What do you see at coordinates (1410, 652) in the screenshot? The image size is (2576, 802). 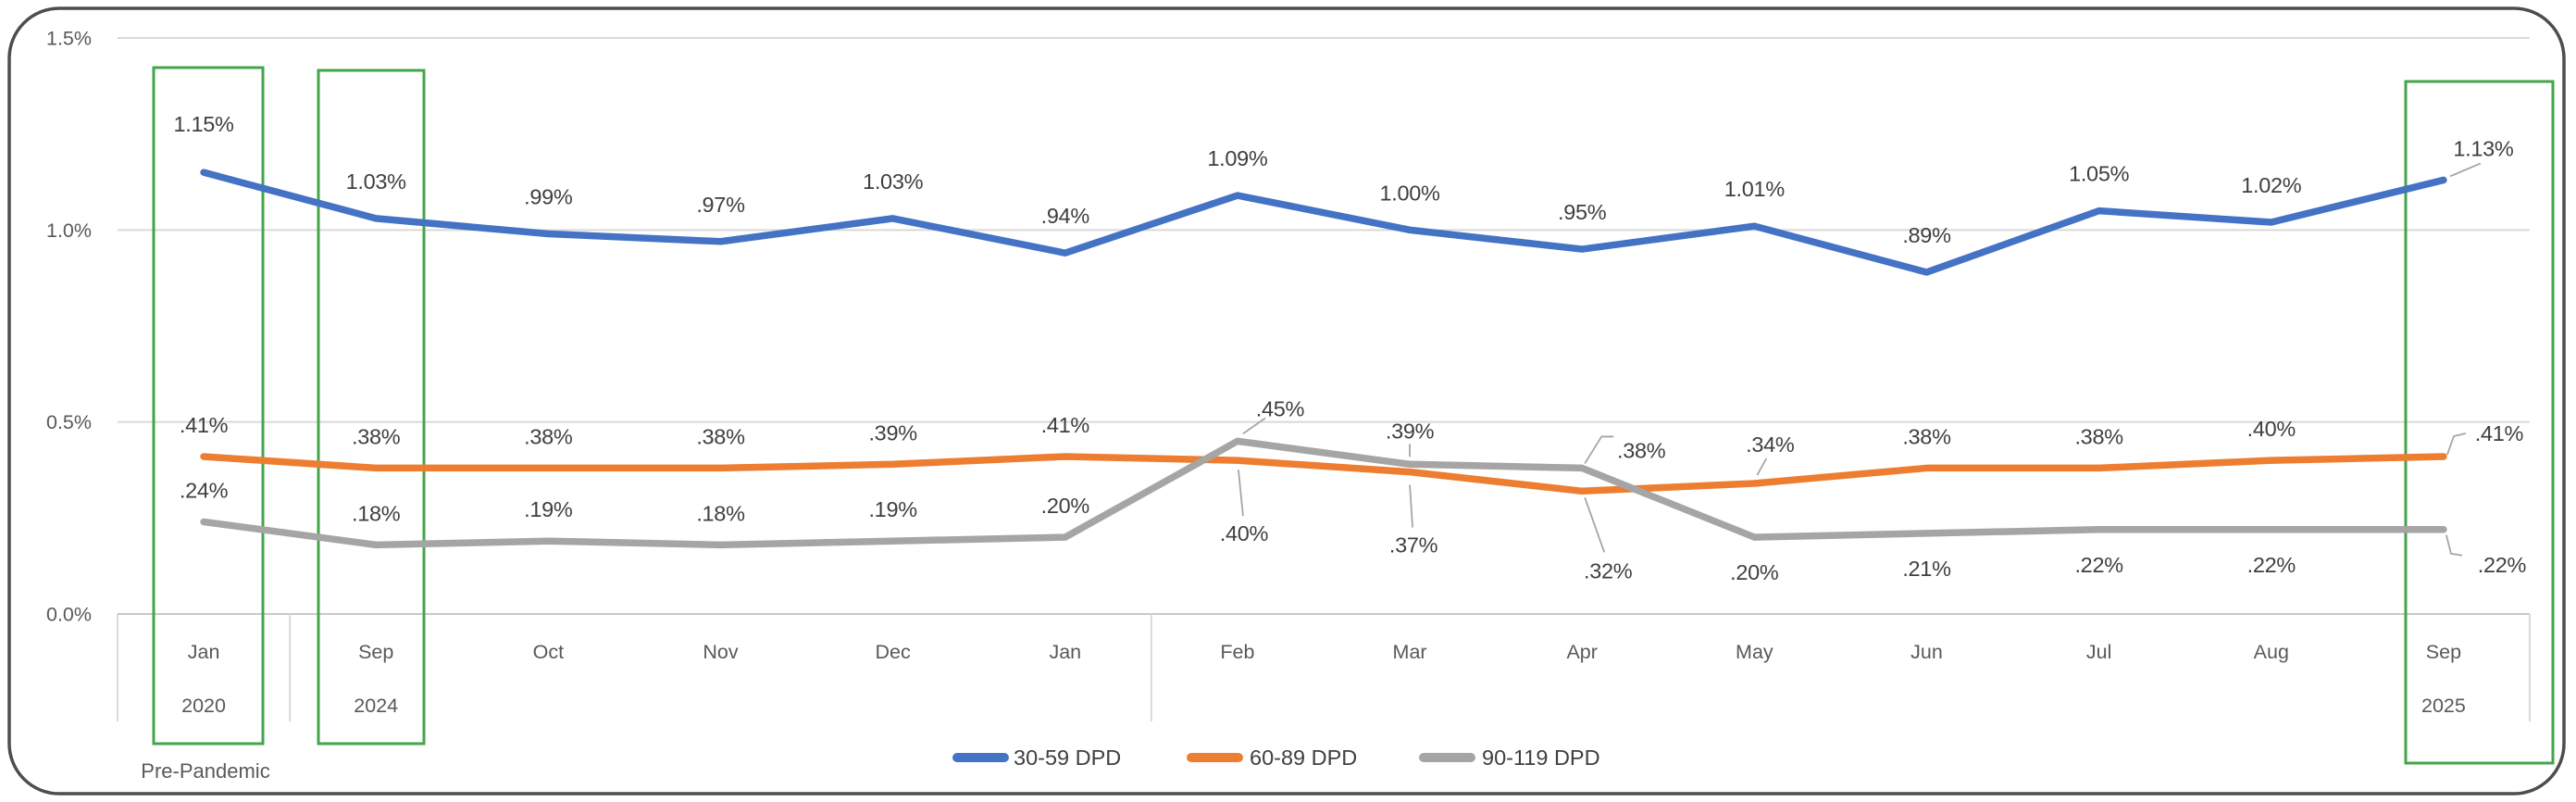 I see `x-axis-month-label: Mar` at bounding box center [1410, 652].